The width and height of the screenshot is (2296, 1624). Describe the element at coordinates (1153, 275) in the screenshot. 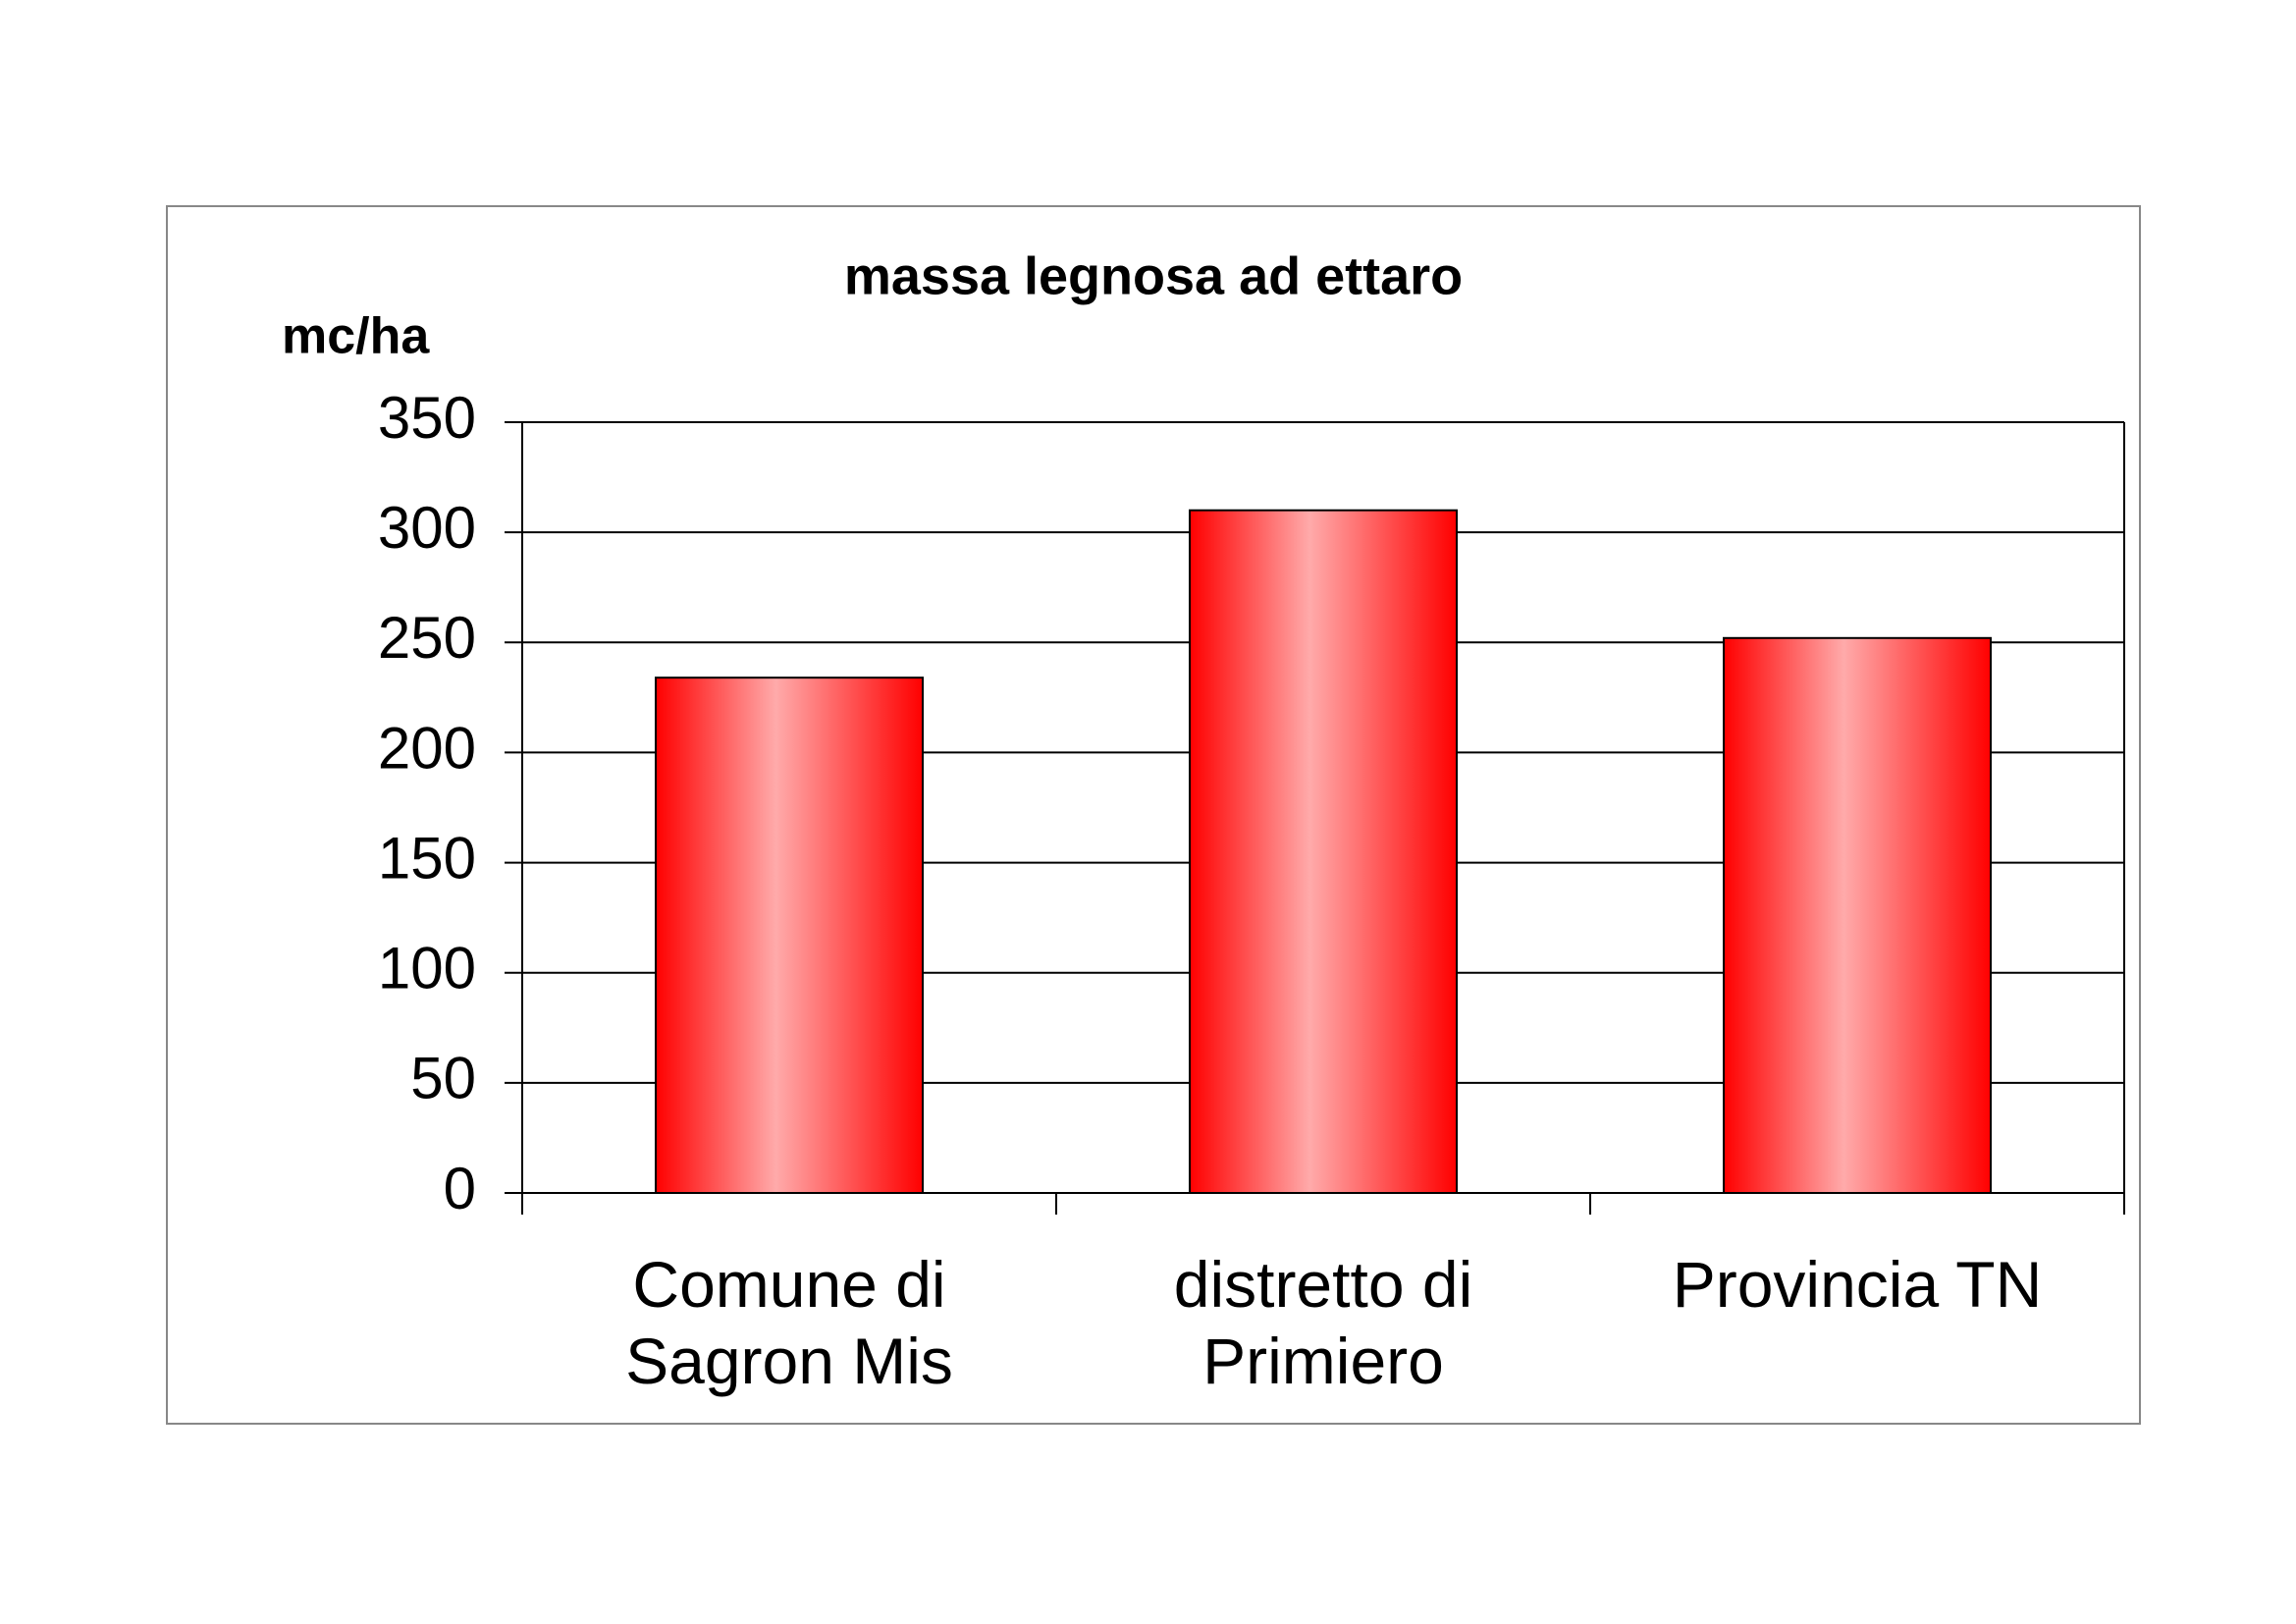

I see `chart-title: massa legnosa ad ettaro` at that location.